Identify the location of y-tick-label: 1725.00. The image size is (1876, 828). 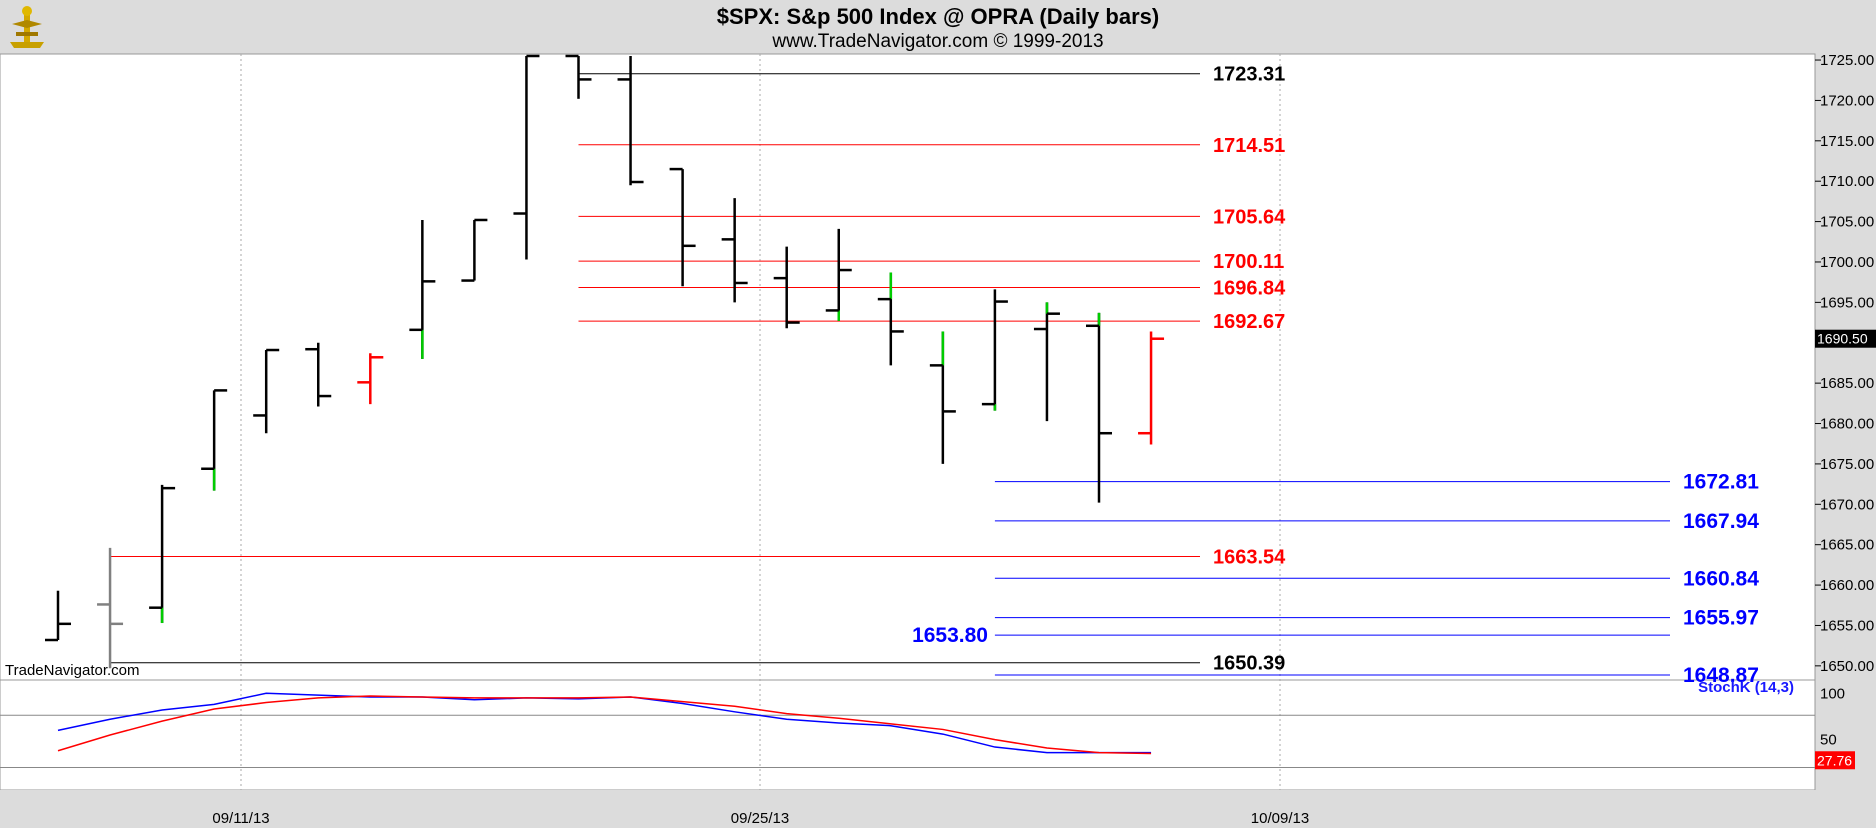
(1847, 60).